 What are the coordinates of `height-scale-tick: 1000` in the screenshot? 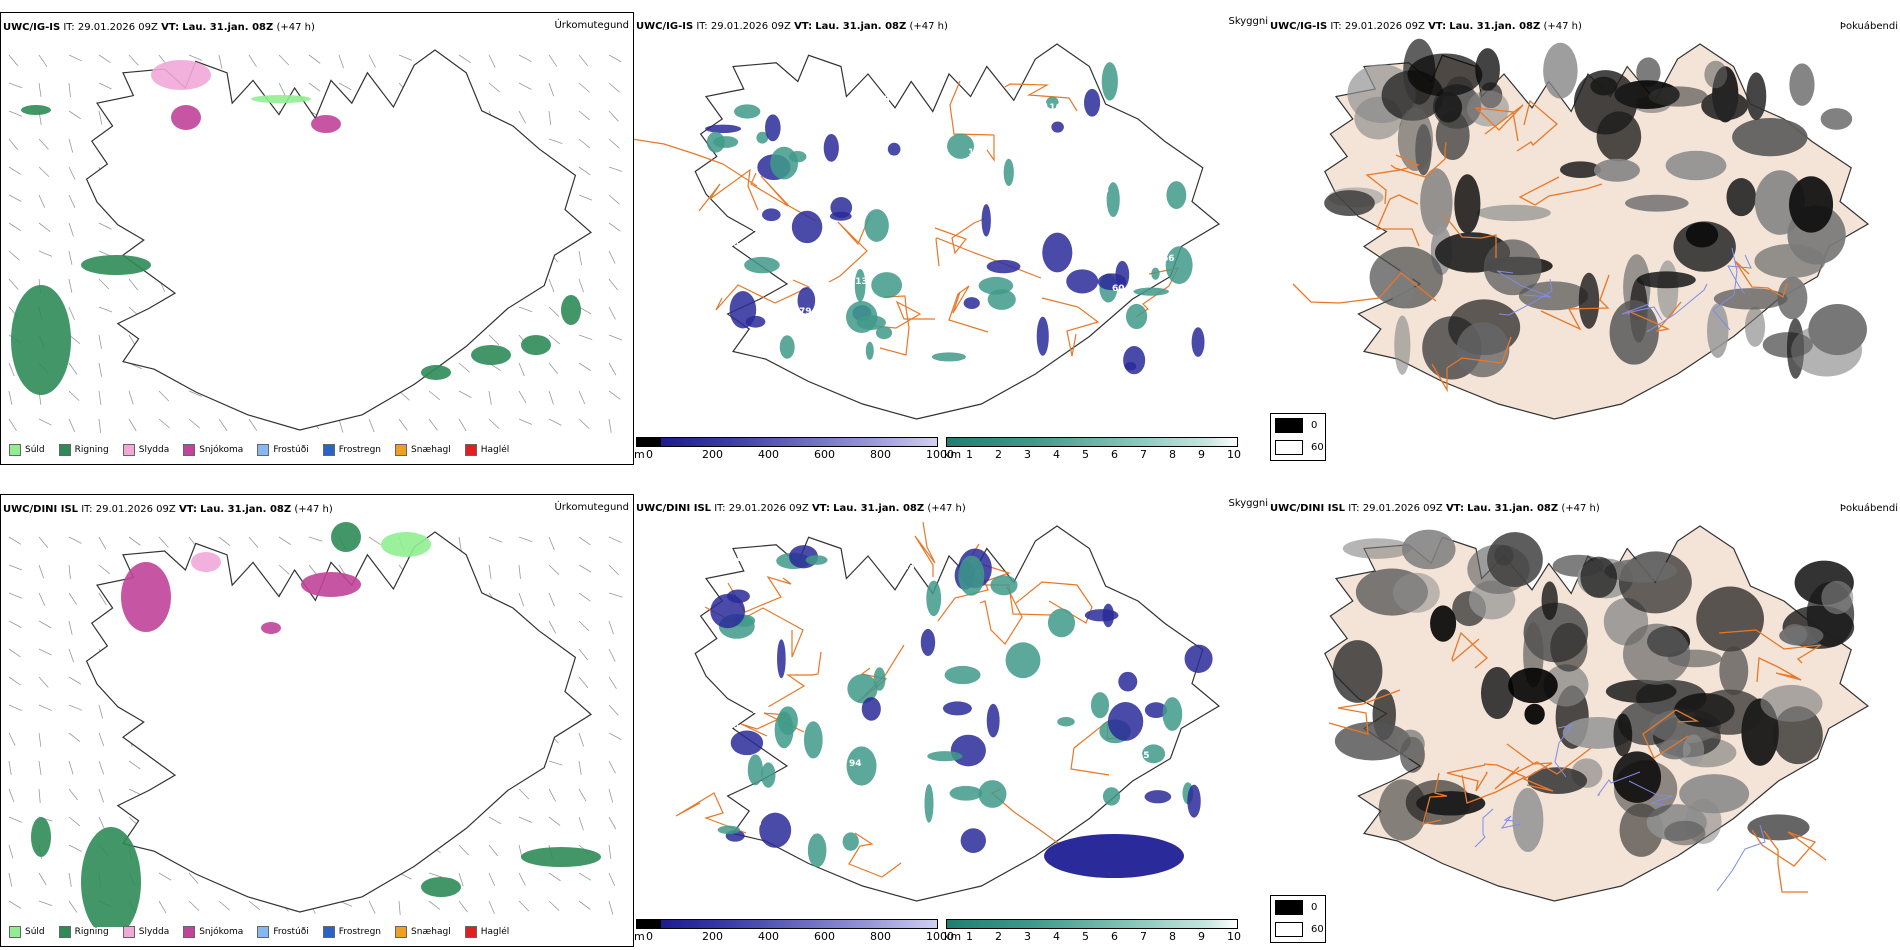 It's located at (940, 936).